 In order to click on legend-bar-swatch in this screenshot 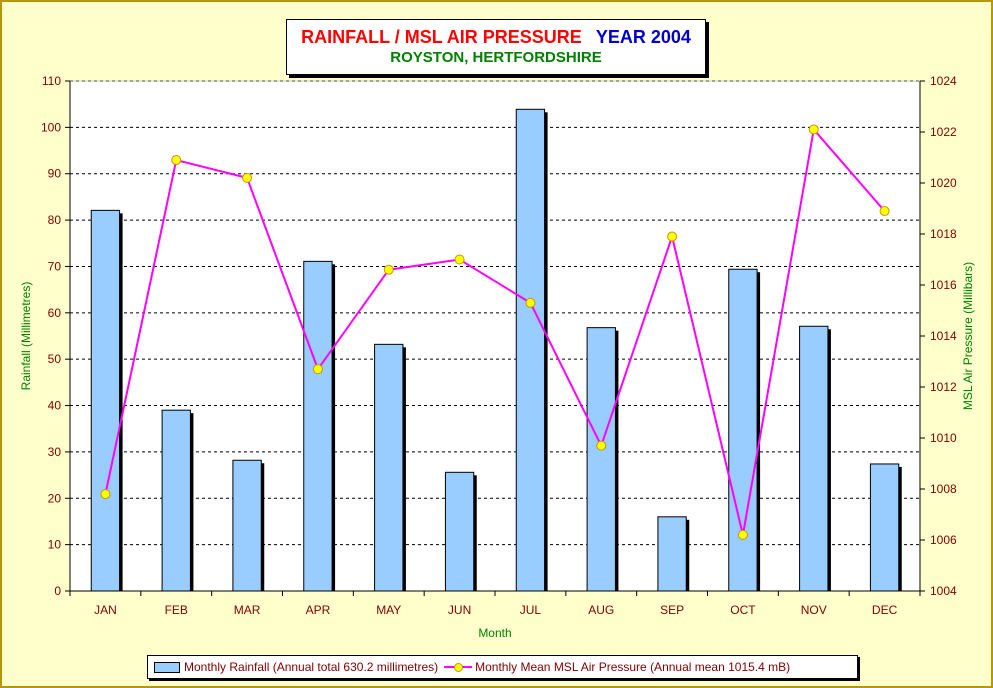, I will do `click(167, 667)`.